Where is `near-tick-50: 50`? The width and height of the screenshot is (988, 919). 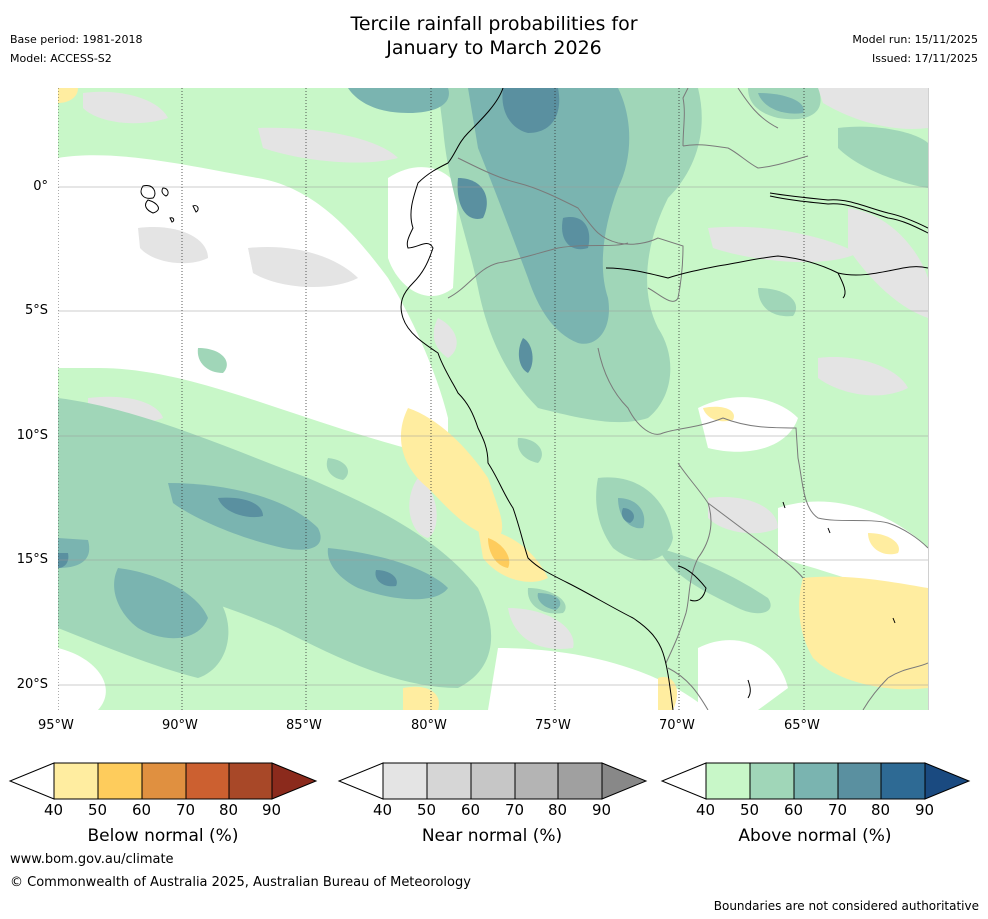 near-tick-50: 50 is located at coordinates (427, 810).